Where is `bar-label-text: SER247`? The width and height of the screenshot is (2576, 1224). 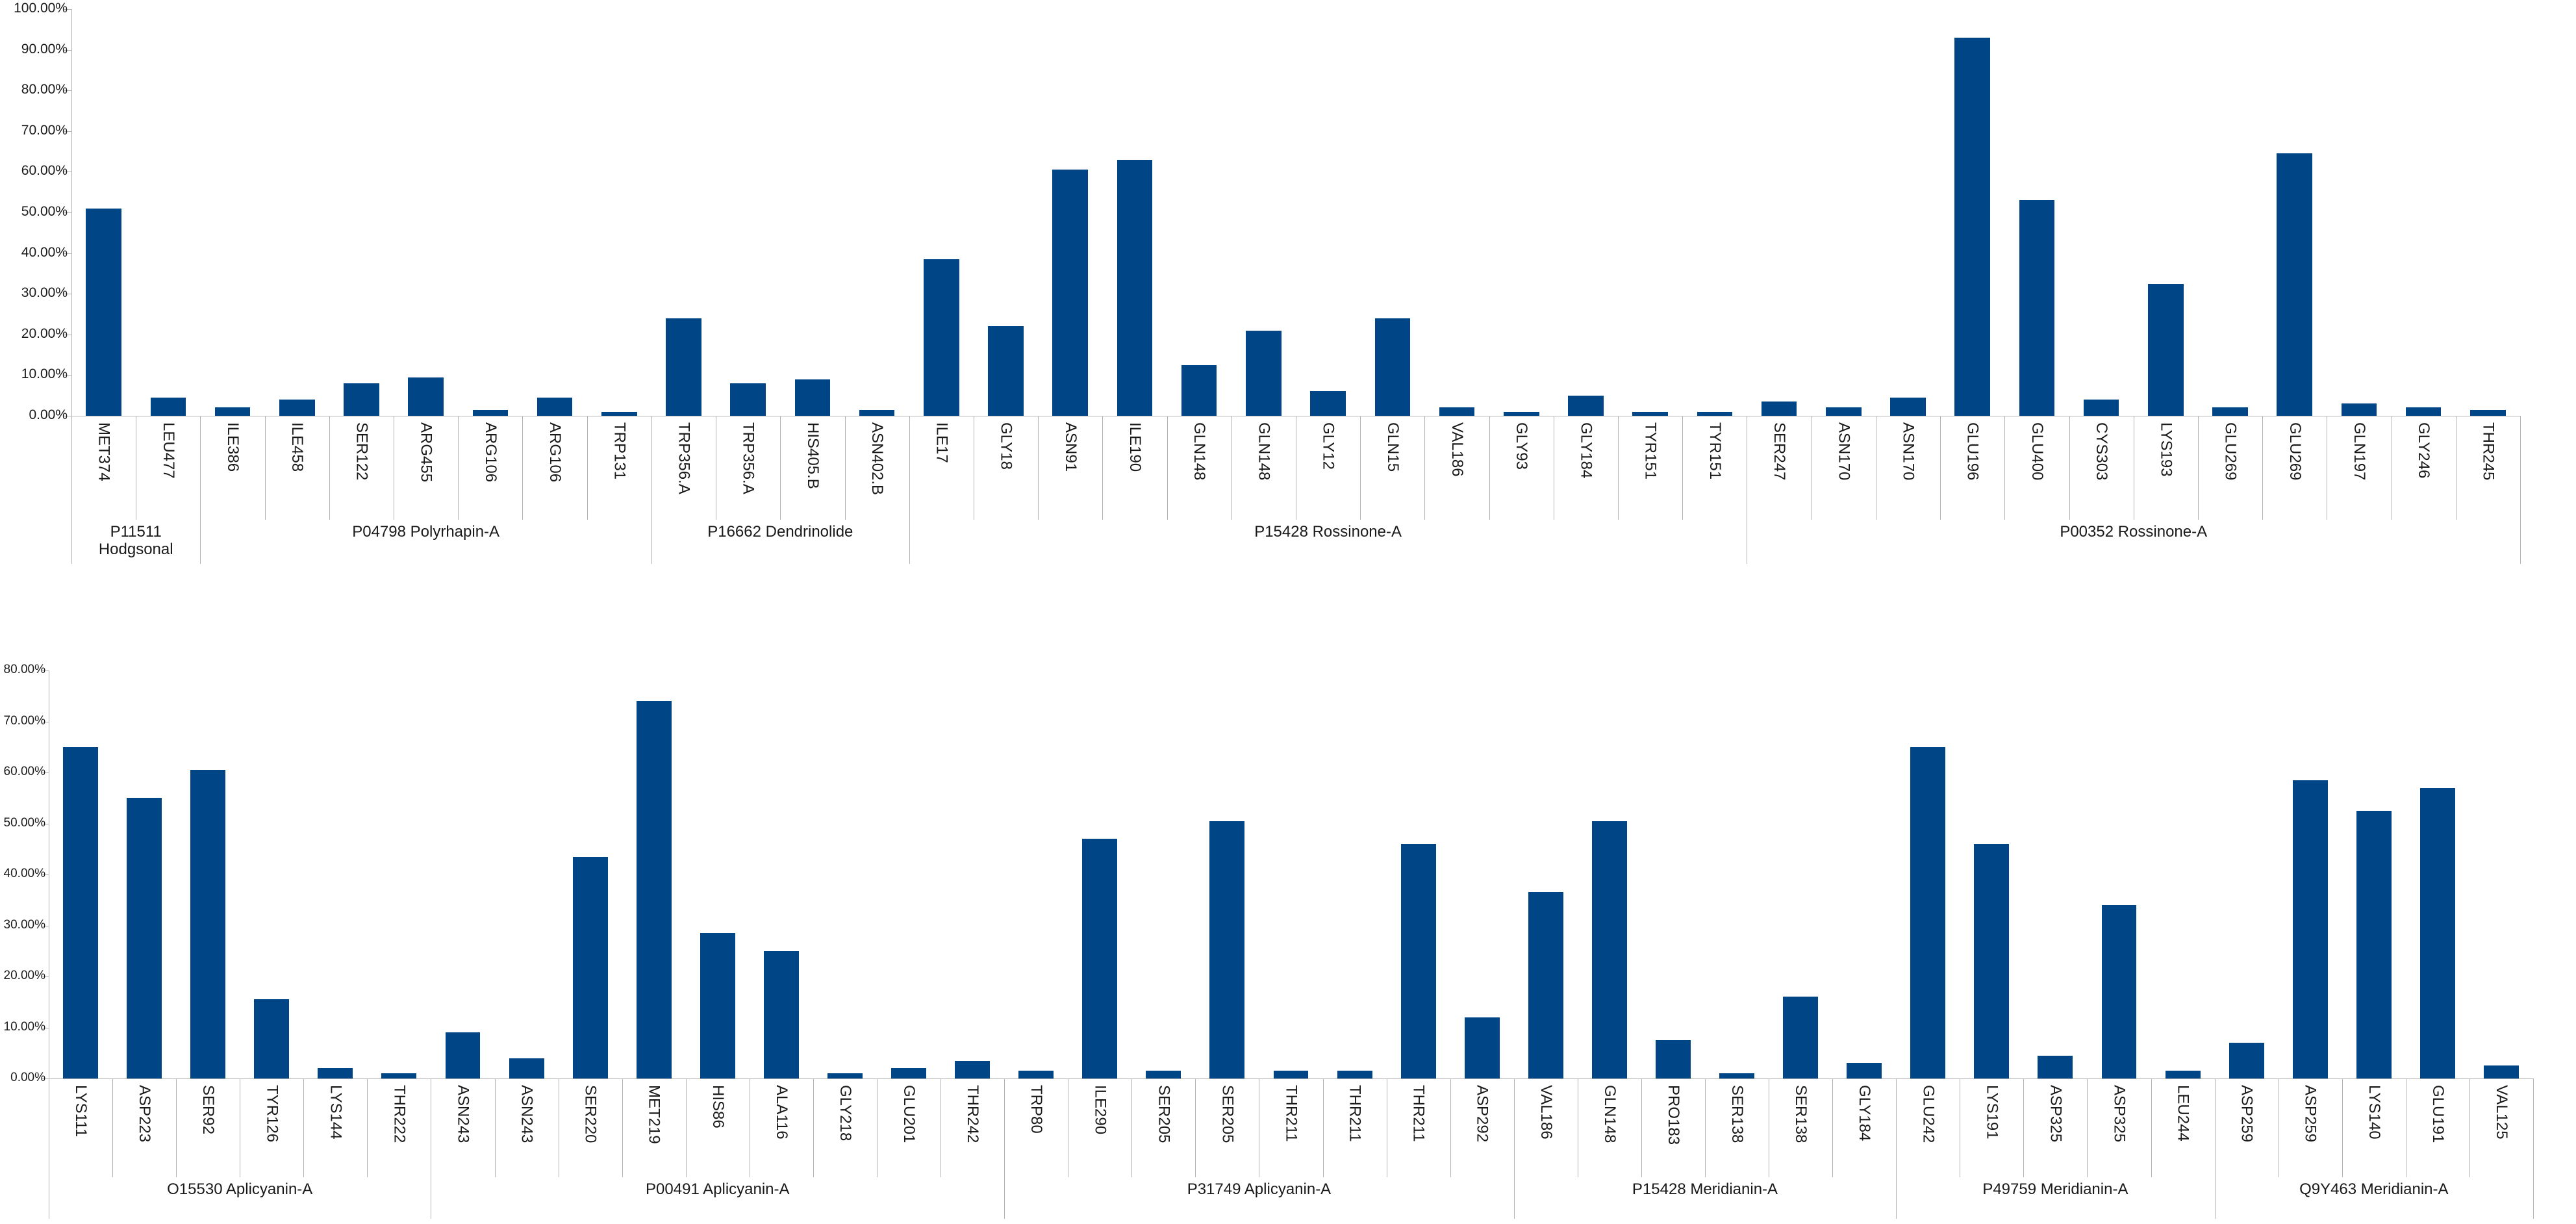
bar-label-text: SER247 is located at coordinates (1780, 451).